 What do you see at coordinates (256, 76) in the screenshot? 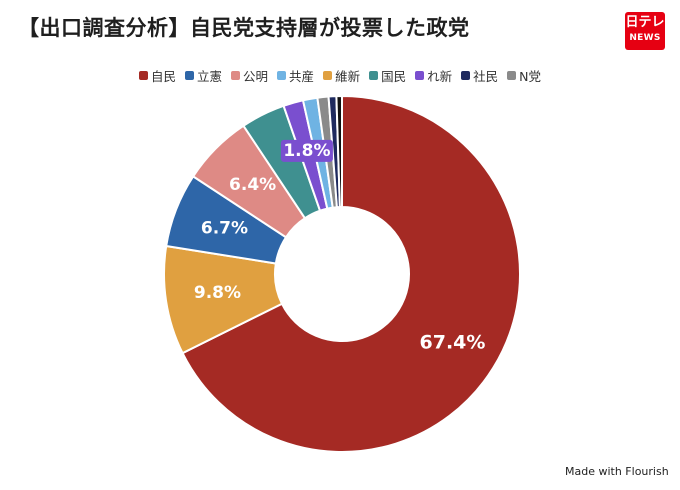
I see `legend-label: 公明` at bounding box center [256, 76].